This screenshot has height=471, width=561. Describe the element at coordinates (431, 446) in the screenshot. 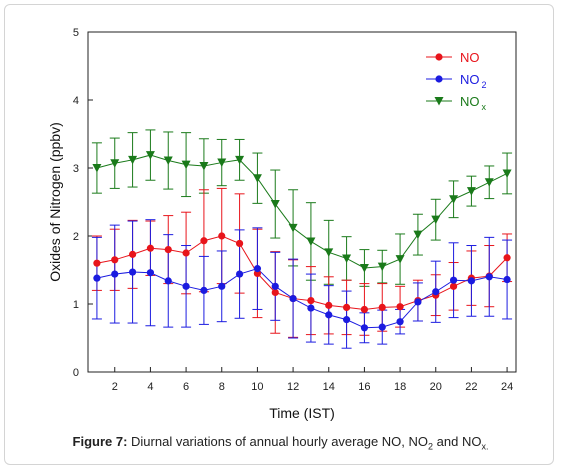

I see `caption-sub-2: 2` at that location.